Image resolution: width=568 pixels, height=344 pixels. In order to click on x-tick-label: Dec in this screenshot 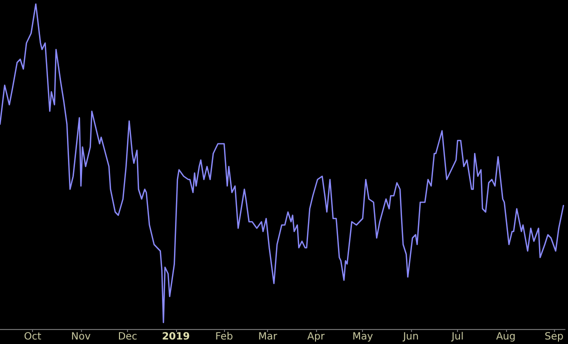, I will do `click(128, 337)`.